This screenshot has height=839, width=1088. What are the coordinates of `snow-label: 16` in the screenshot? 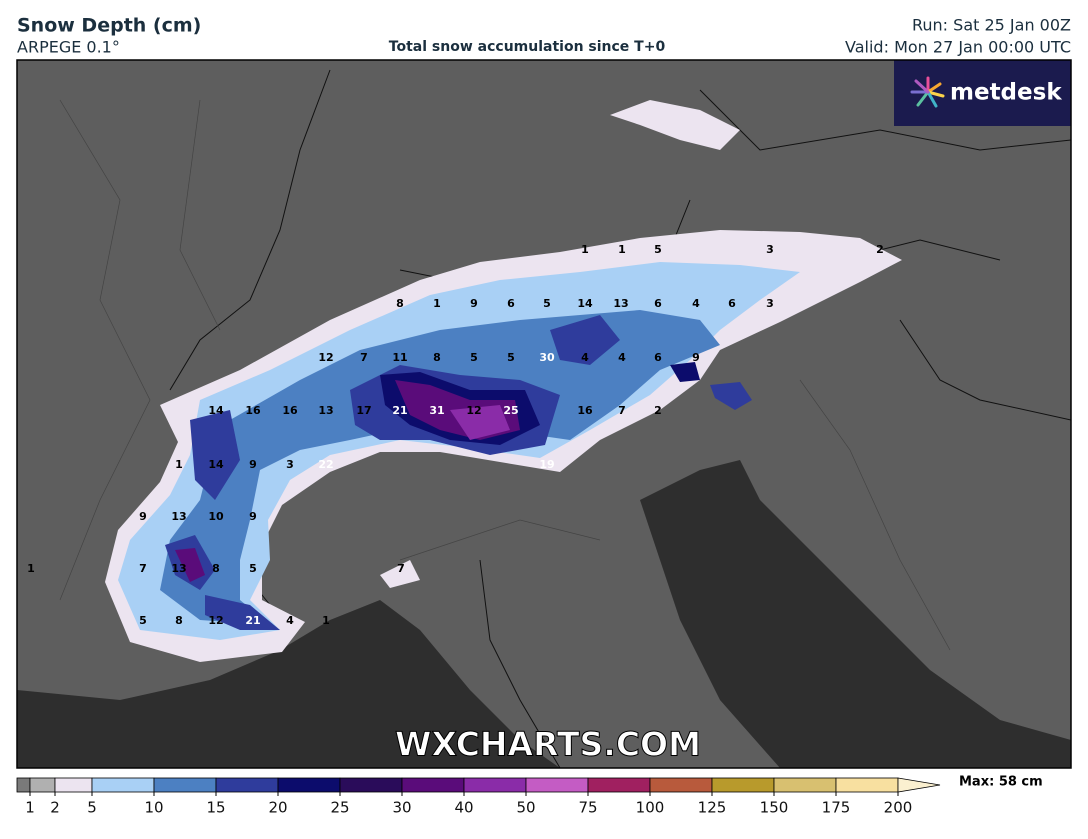 It's located at (290, 410).